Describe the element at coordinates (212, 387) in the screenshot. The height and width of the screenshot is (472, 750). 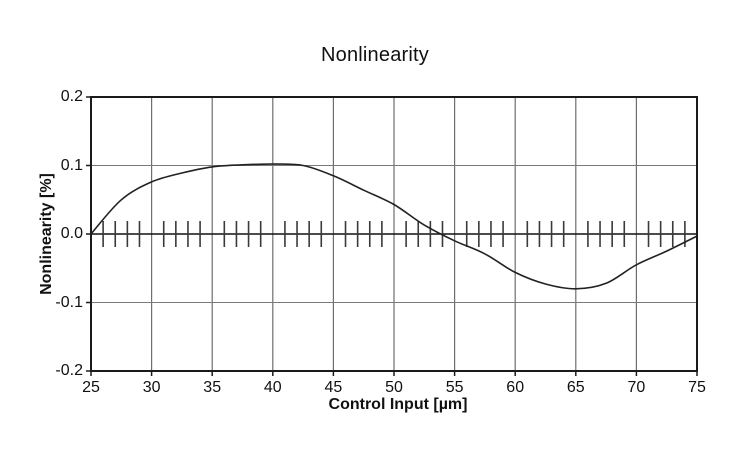
I see `x-tick-label: 35` at that location.